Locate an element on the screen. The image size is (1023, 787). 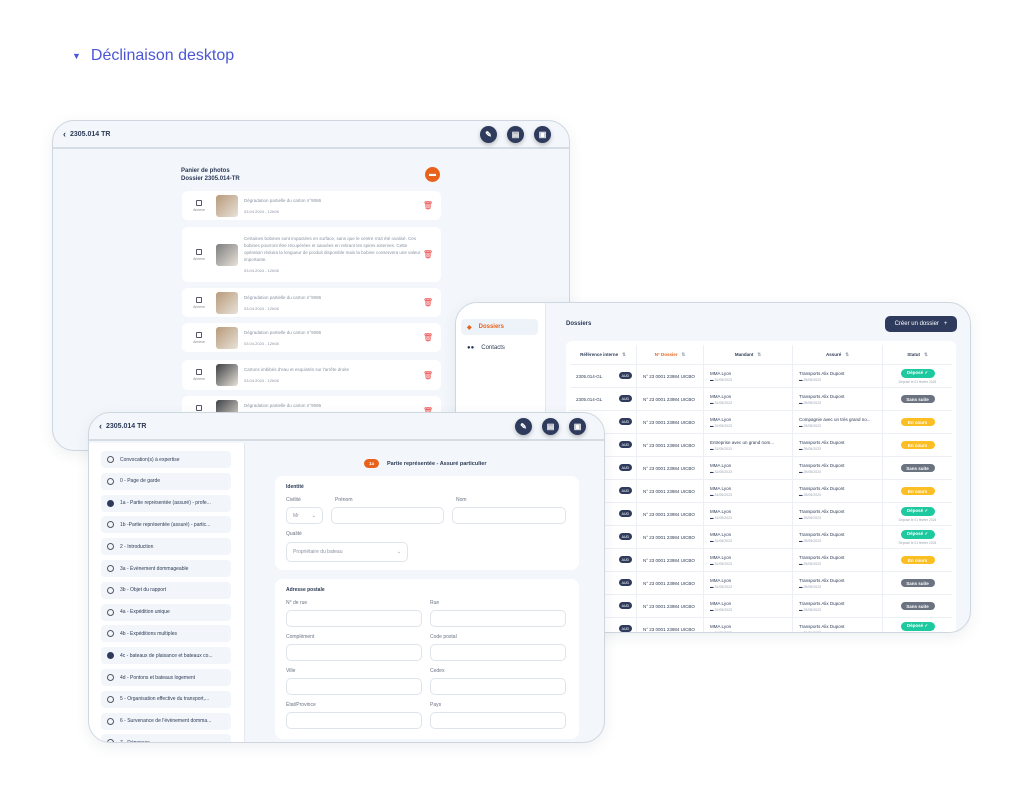
section-item: 2 - Introduction is located at coordinates (166, 547).